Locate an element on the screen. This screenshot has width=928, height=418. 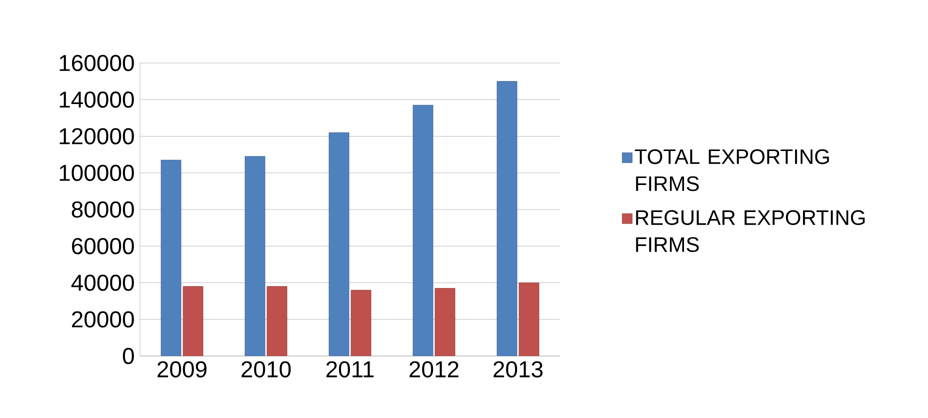
y-tick-label: 120000 is located at coordinates (97, 136).